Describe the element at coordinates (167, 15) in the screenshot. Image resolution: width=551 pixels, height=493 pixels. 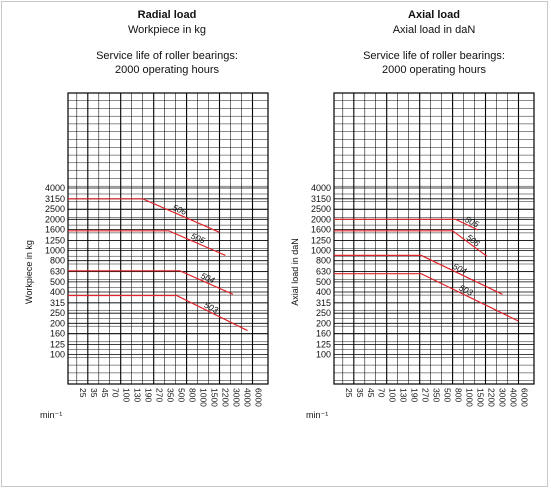
I see `chart-title: Radial load` at that location.